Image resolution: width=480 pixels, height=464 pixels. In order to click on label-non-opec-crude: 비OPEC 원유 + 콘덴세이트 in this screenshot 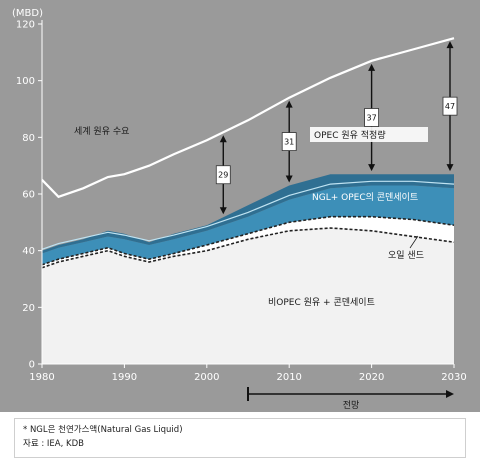, I will do `click(321, 302)`.